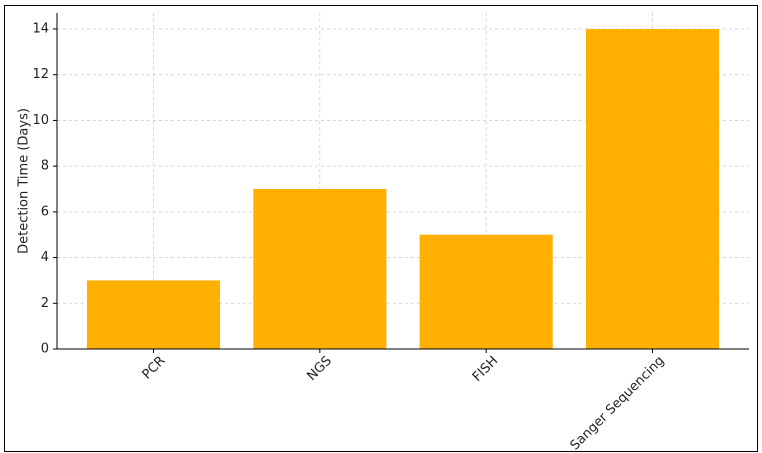 The image size is (762, 453). Describe the element at coordinates (154, 367) in the screenshot. I see `x-tick-label: PCR` at that location.